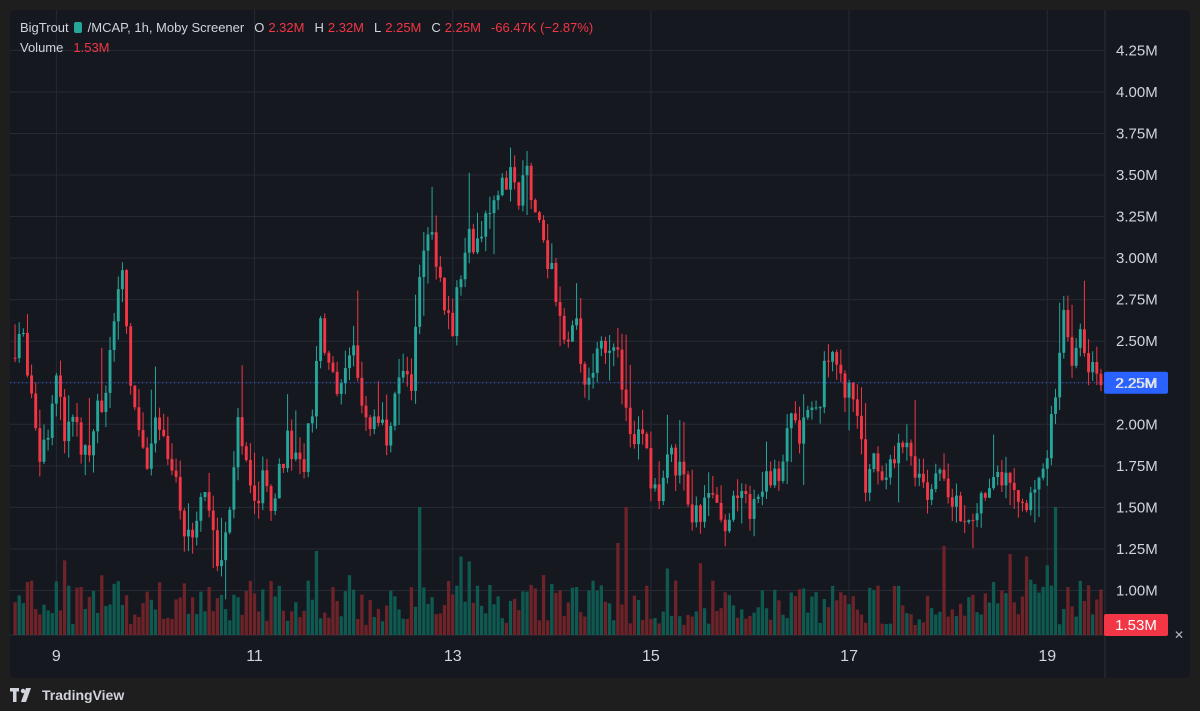 The width and height of the screenshot is (1200, 711). Describe the element at coordinates (1137, 383) in the screenshot. I see `y-tick-label: 2.25M` at that location.